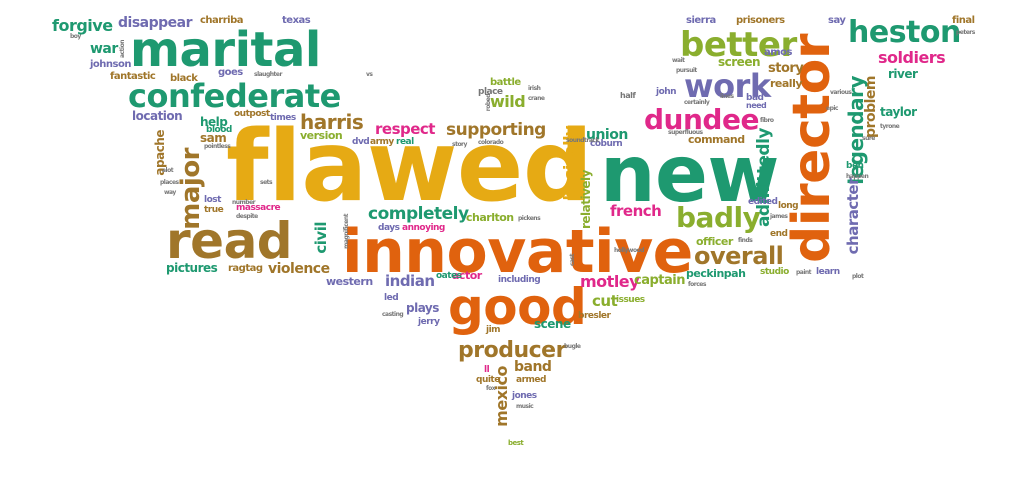 This screenshot has height=504, width=1023. What do you see at coordinates (716, 139) in the screenshot?
I see `word-command: command` at bounding box center [716, 139].